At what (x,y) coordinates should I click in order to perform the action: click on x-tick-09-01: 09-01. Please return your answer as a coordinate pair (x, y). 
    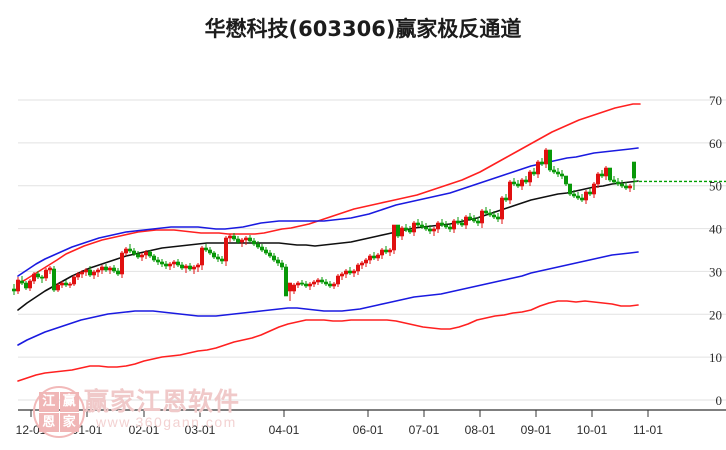
    Looking at the image, I should click on (536, 430).